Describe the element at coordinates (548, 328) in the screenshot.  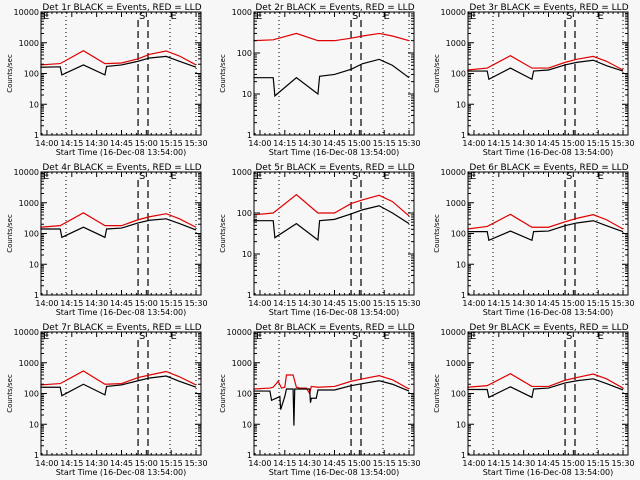
I see `panel-title: Det 9r BLACK = Events, RED = LLD` at that location.